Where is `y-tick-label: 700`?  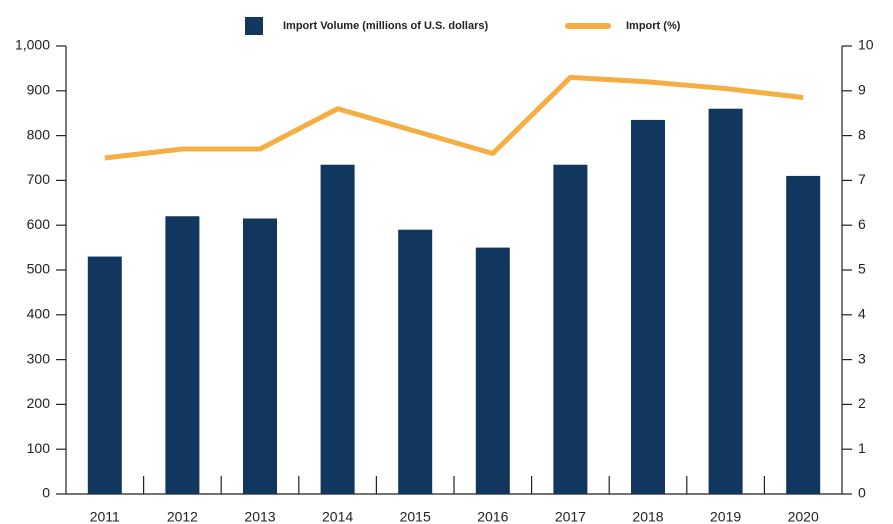 y-tick-label: 700 is located at coordinates (39, 179).